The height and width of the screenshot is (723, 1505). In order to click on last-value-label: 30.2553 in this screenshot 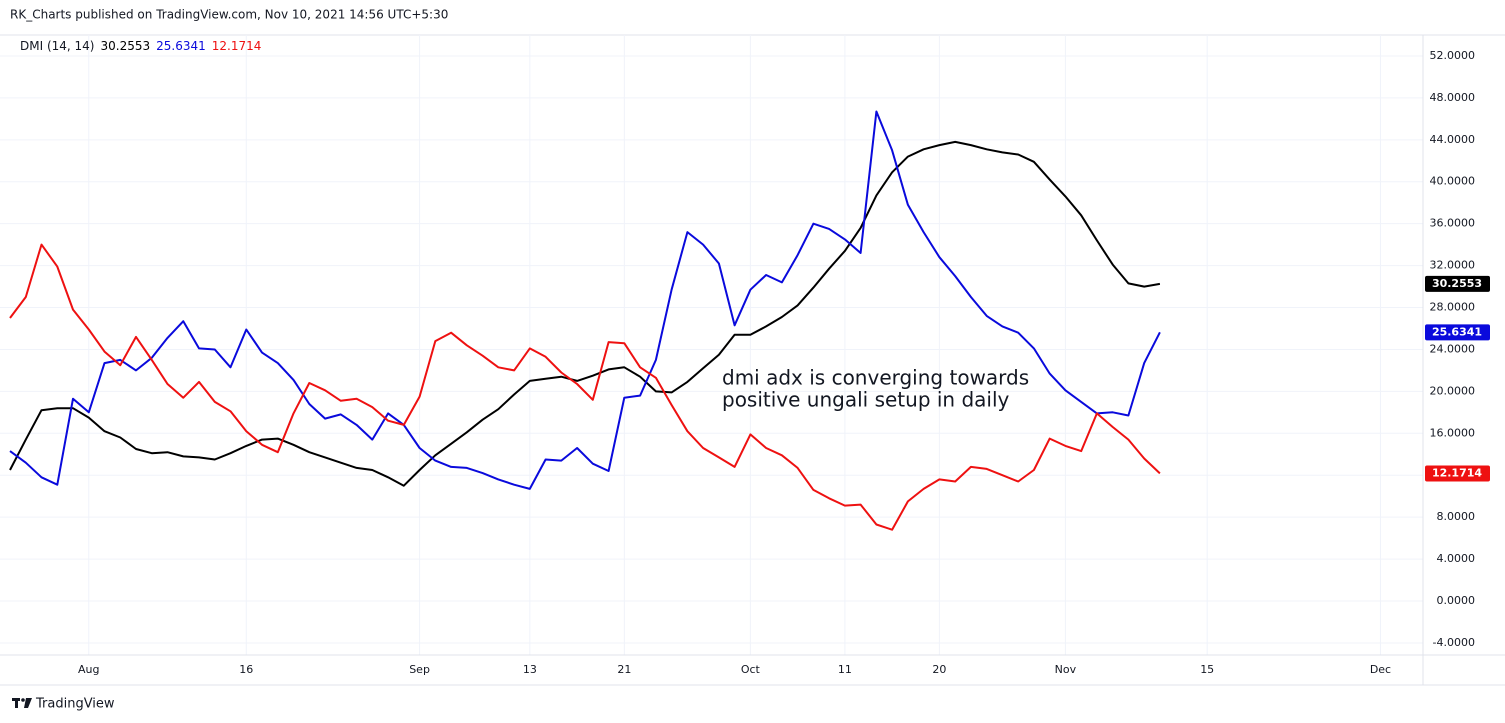, I will do `click(1457, 283)`.